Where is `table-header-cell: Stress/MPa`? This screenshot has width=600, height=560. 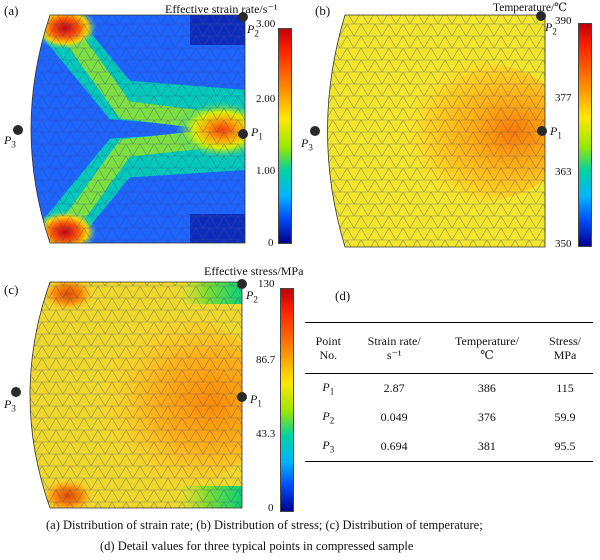
table-header-cell: Stress/MPa is located at coordinates (565, 348).